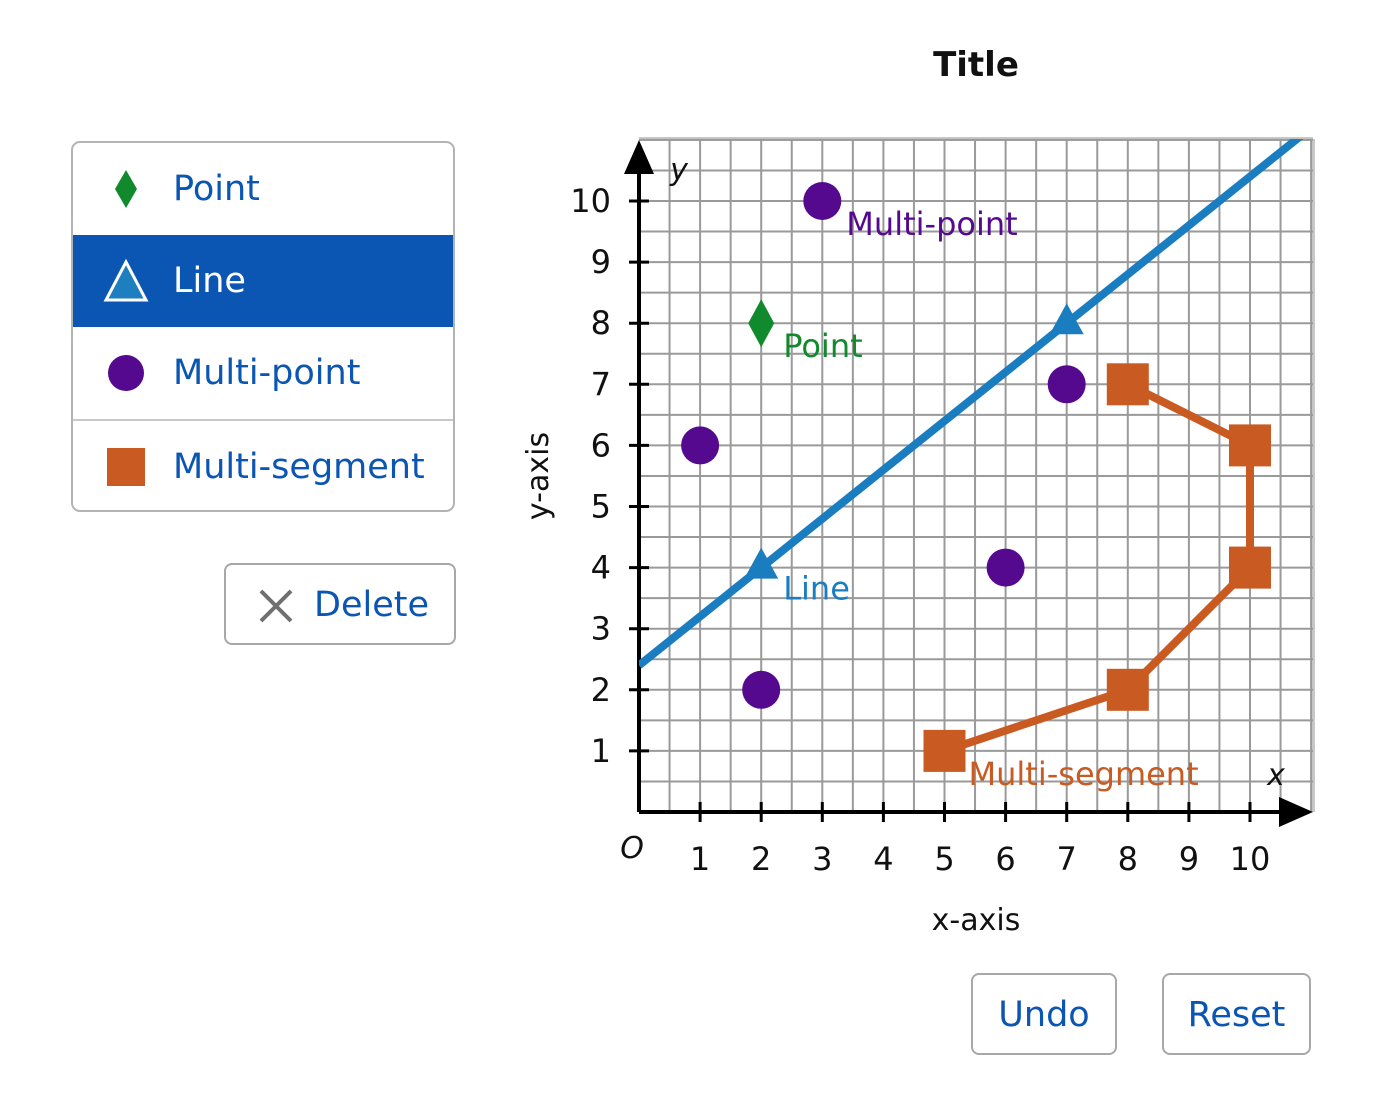 The width and height of the screenshot is (1400, 1103). I want to click on y-tick-label: 7, so click(601, 384).